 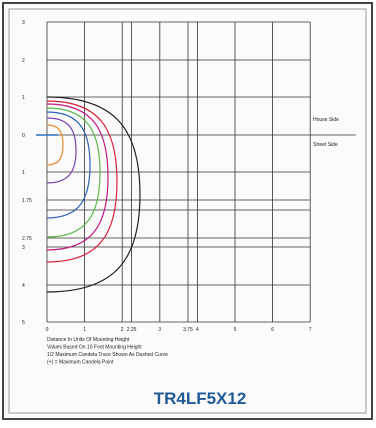 I want to click on note: Distance In Units Of Mounting Height, so click(x=88, y=340).